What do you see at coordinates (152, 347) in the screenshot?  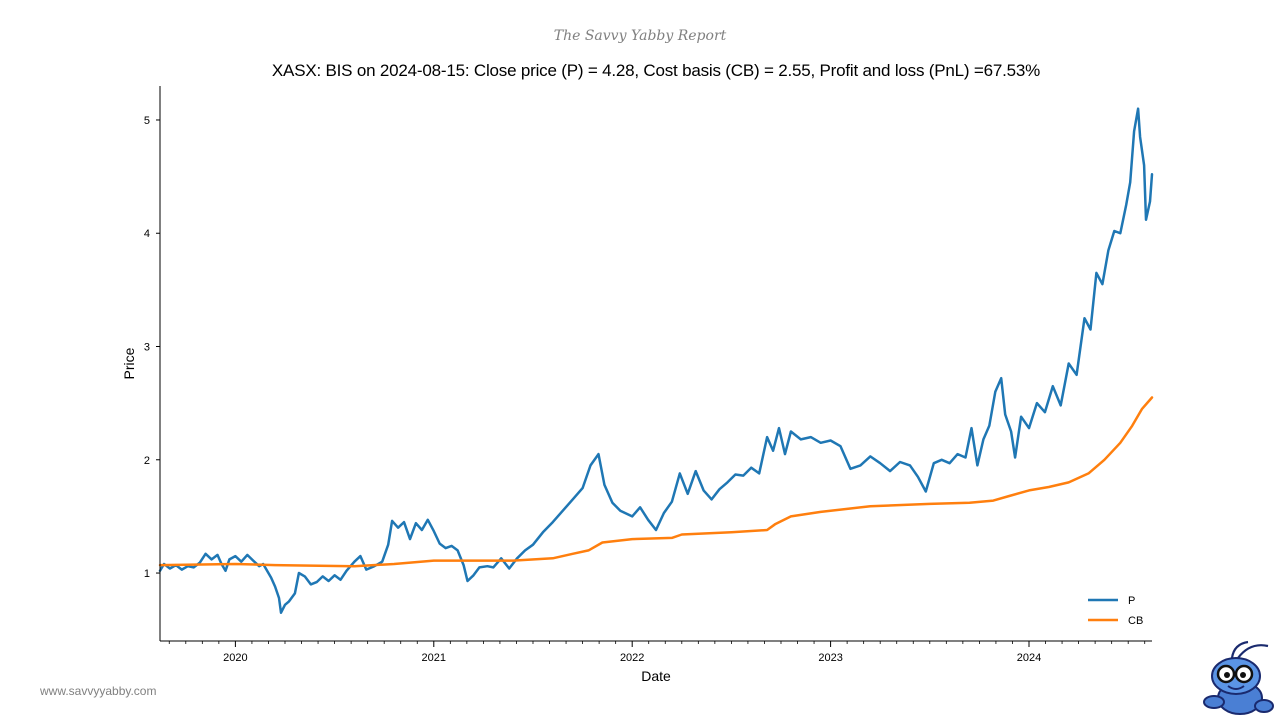 I see `y-axis-ticks: 1 2 3 4 5` at bounding box center [152, 347].